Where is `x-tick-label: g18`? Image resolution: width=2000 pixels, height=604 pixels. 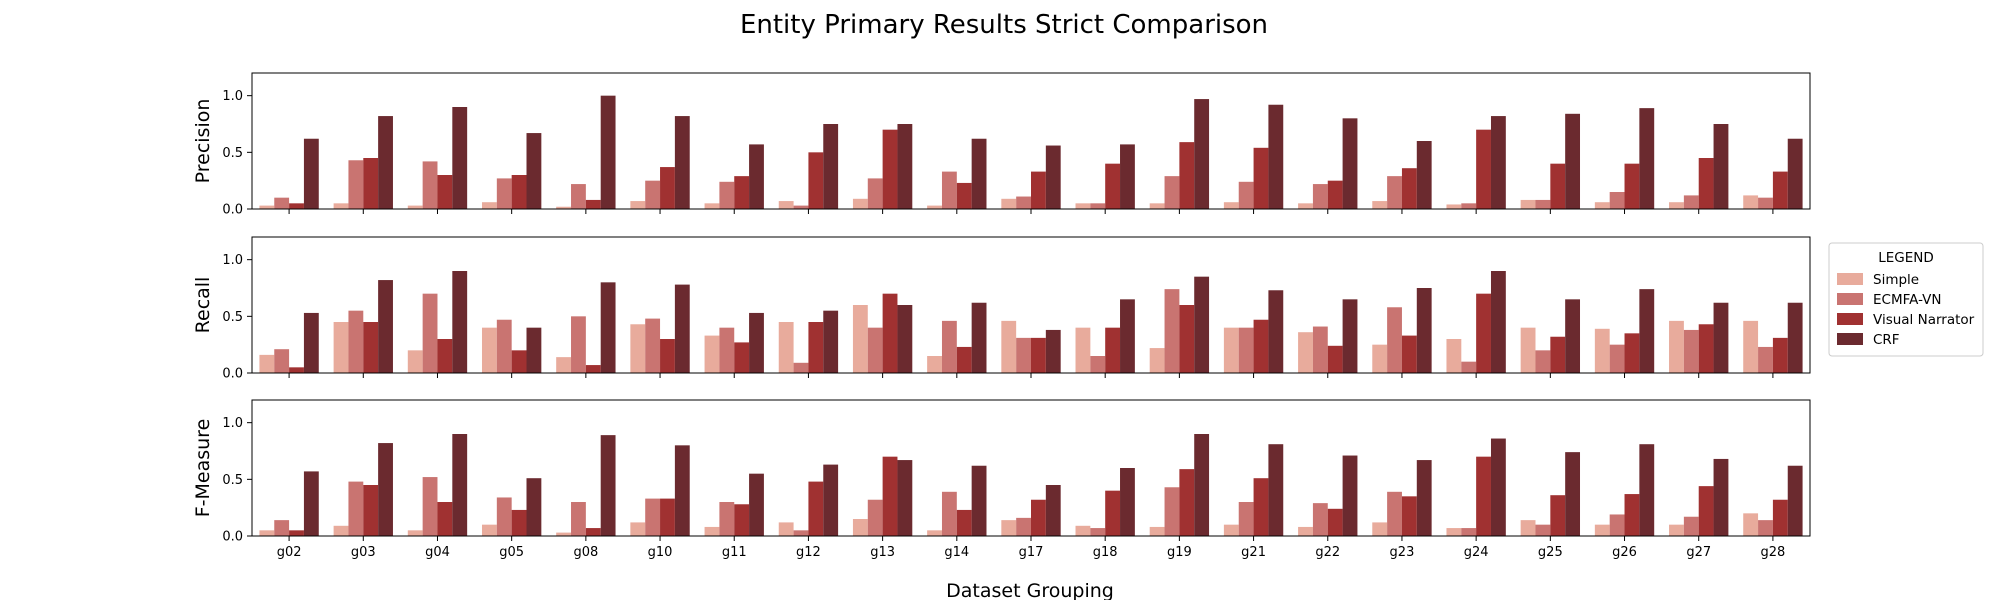
x-tick-label: g18 is located at coordinates (1105, 552).